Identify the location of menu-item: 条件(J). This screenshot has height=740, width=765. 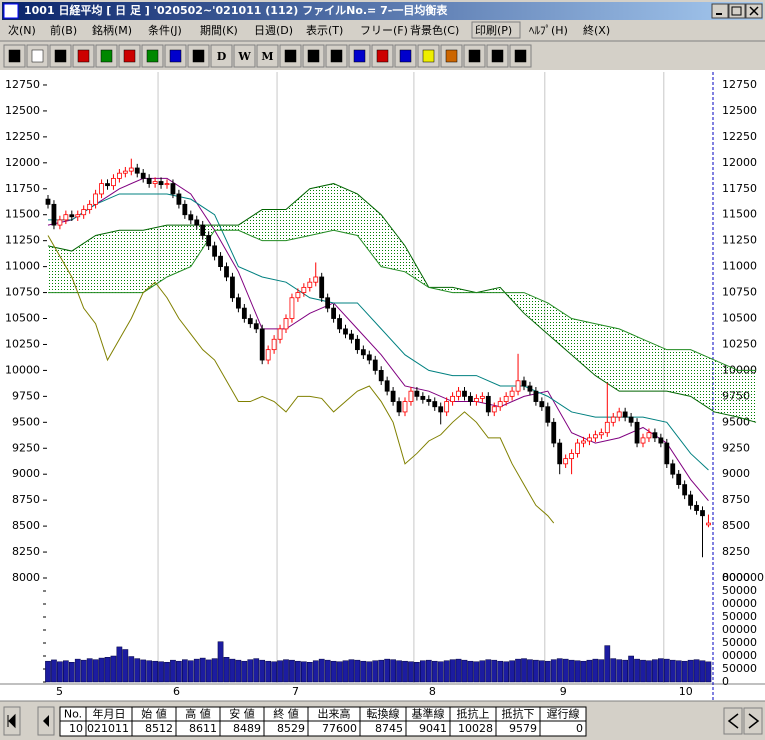
(165, 30).